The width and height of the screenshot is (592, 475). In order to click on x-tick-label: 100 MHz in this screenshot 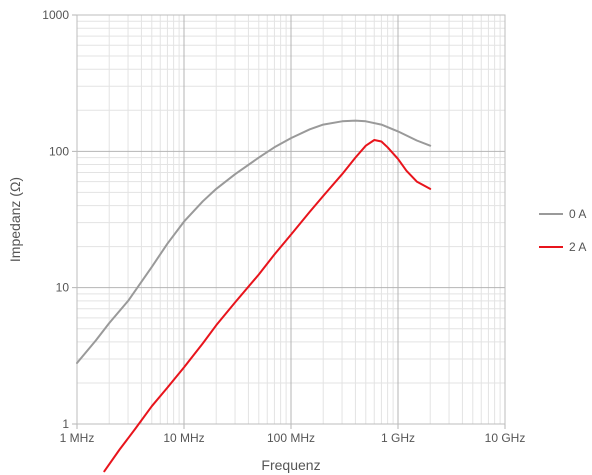, I will do `click(291, 438)`.